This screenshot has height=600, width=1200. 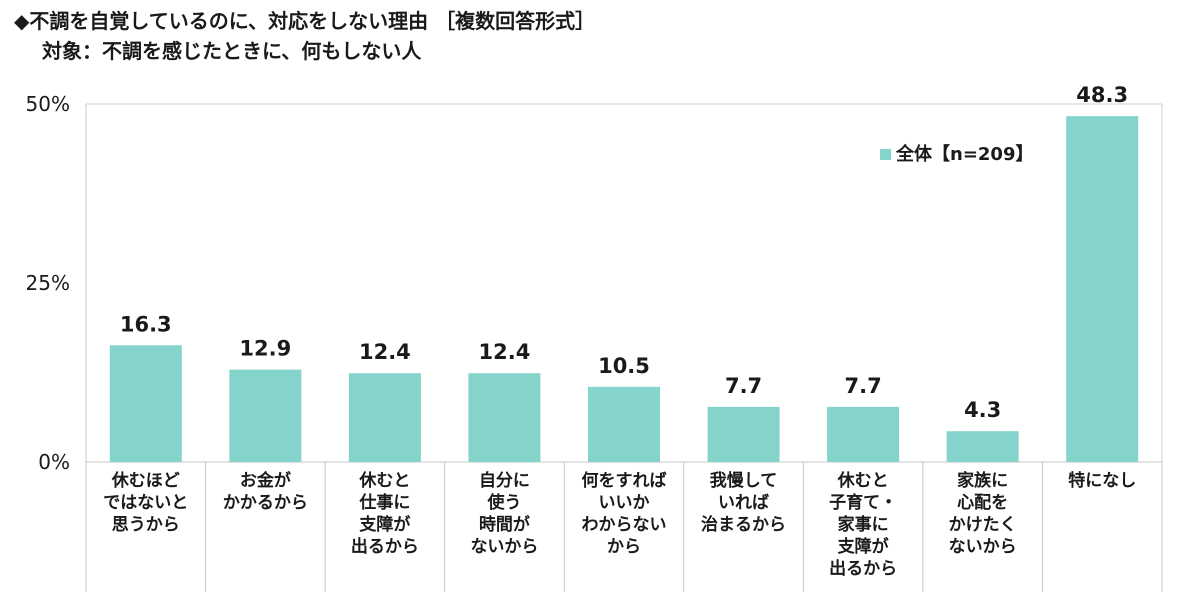 I want to click on chart-subtitle: 対象：不調を感じたときに、何もしない人, so click(x=232, y=51).